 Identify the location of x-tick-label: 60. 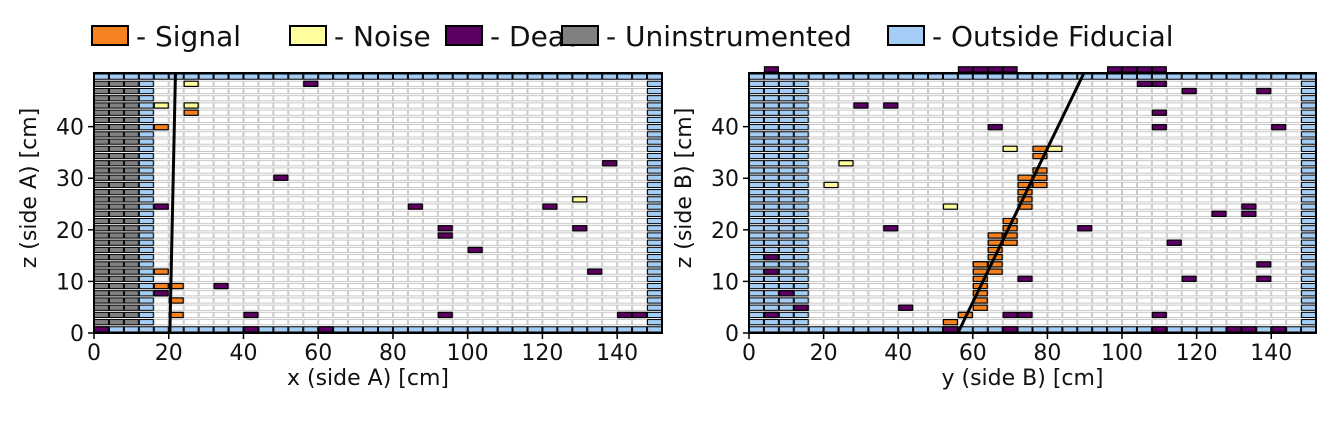
(318, 353).